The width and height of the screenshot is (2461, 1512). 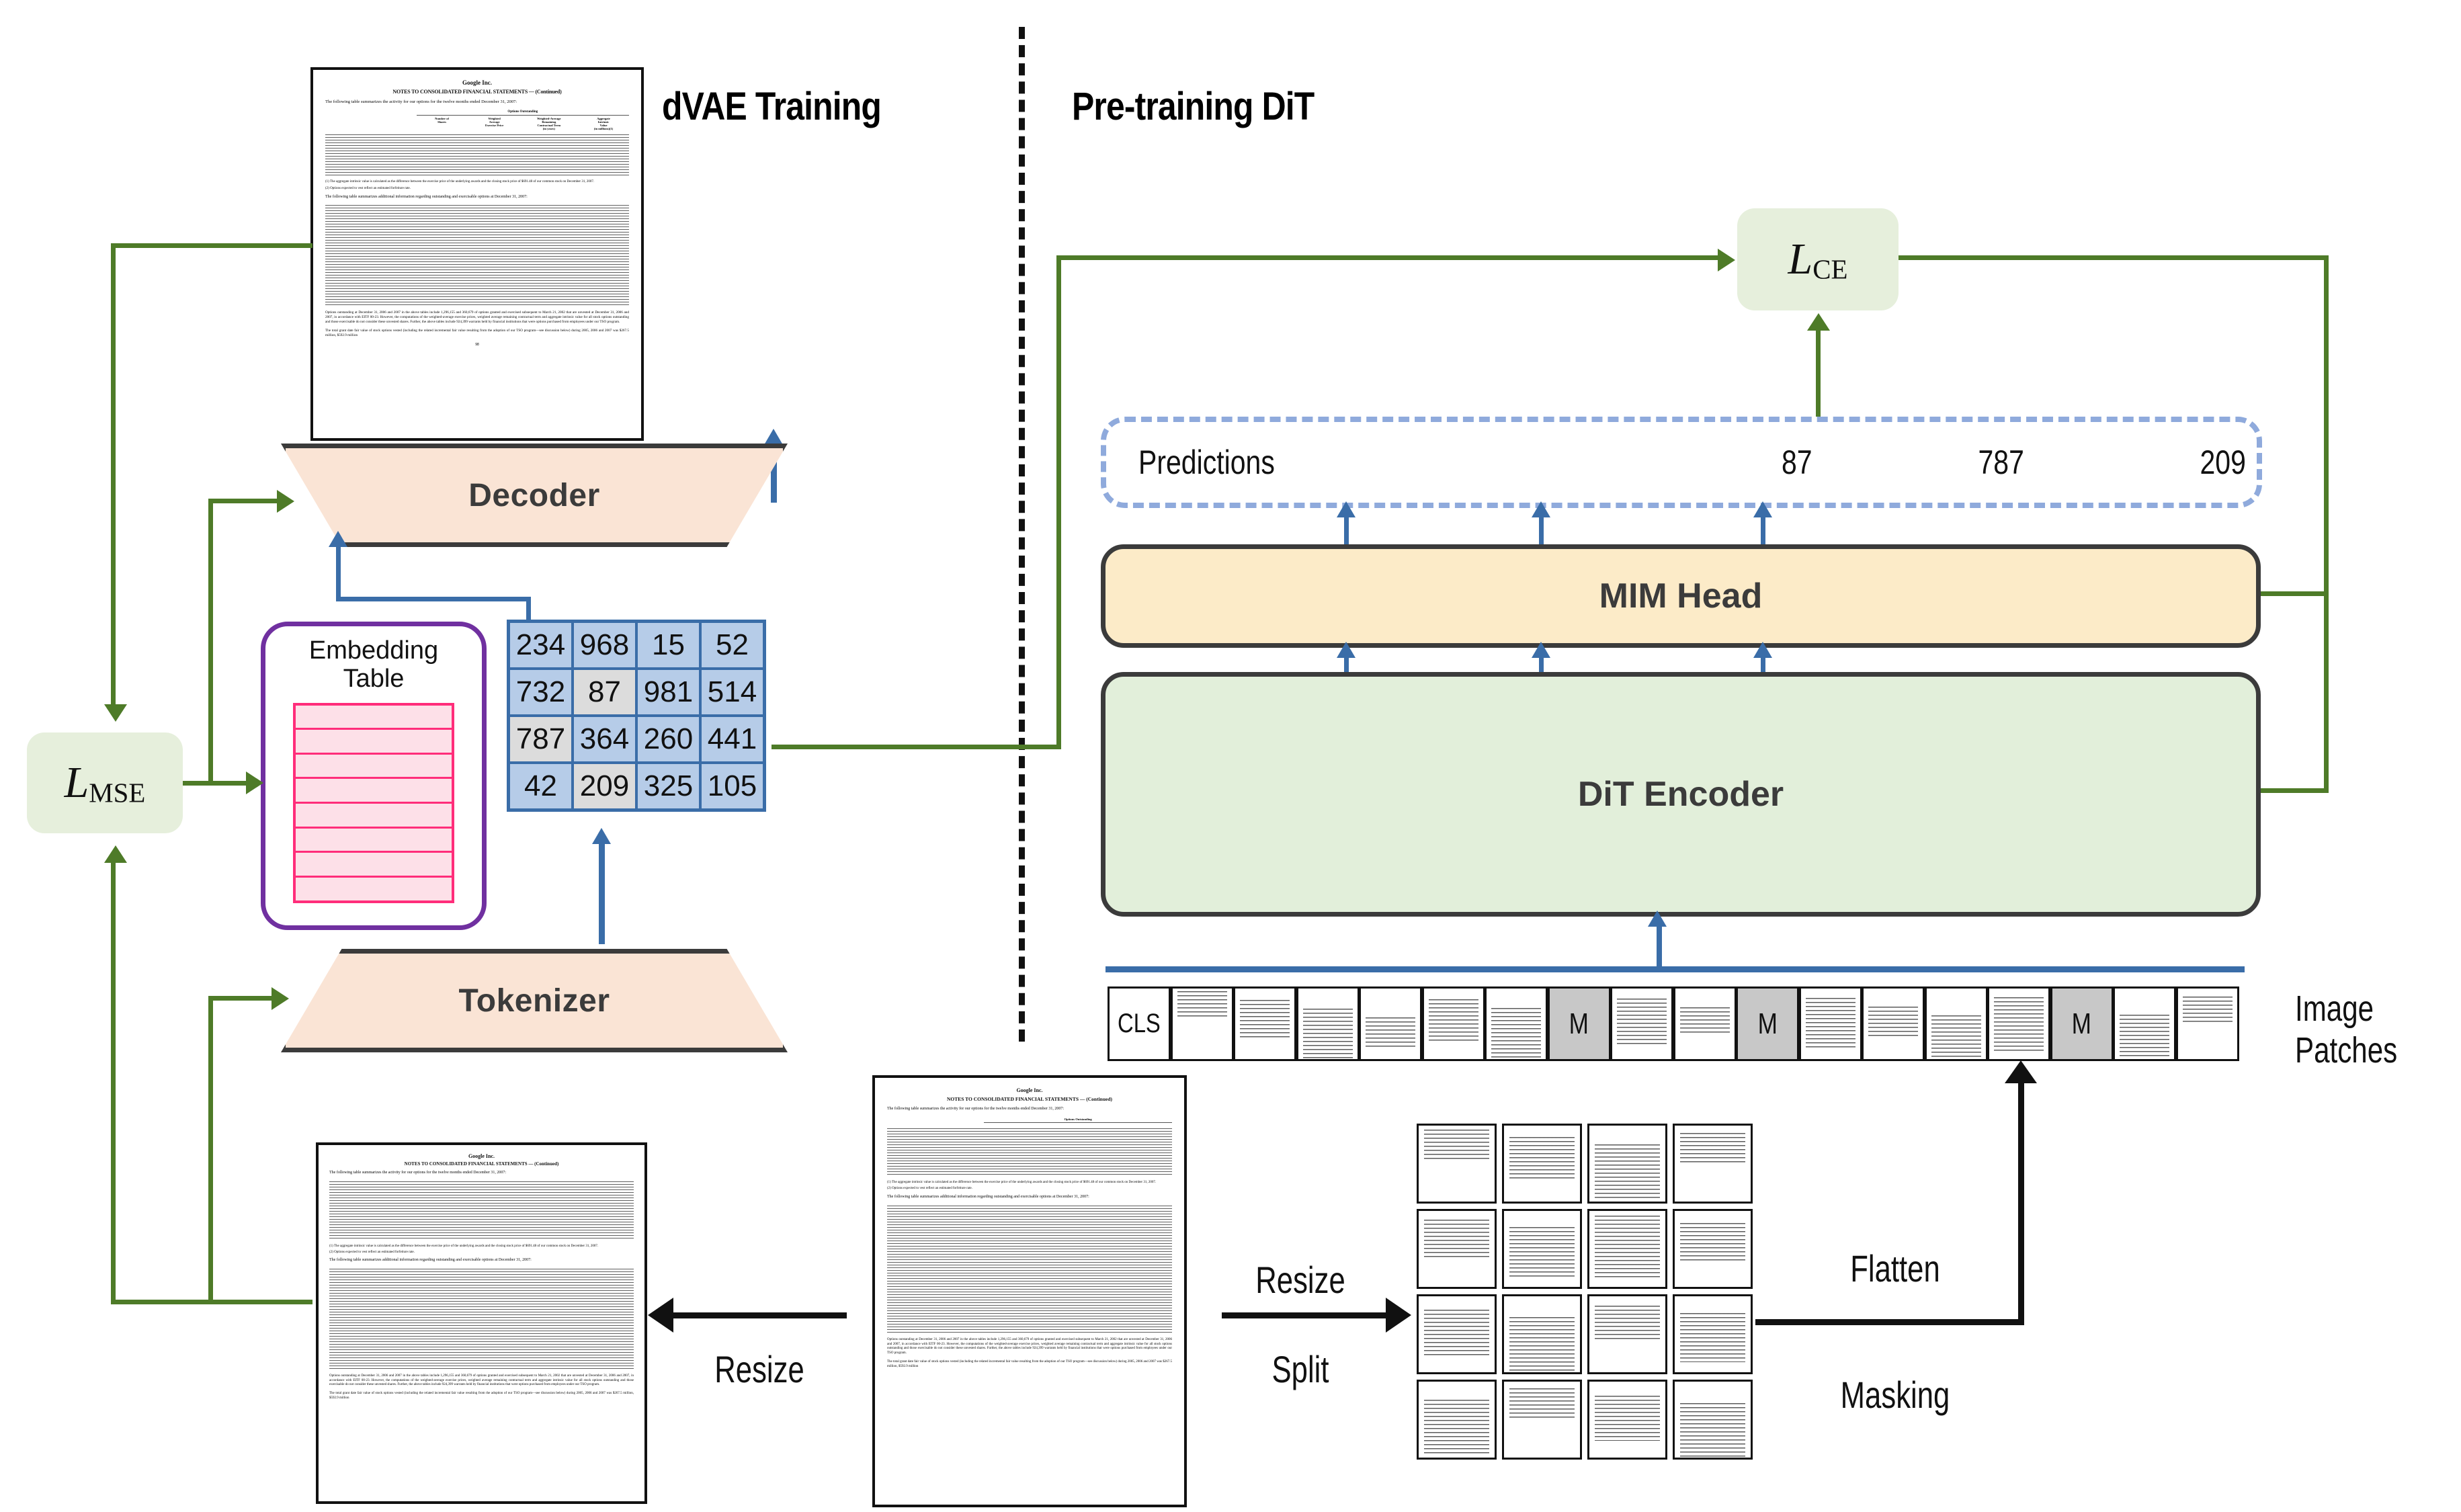 I want to click on section-title-dit: Pre-training DiT, so click(x=1193, y=107).